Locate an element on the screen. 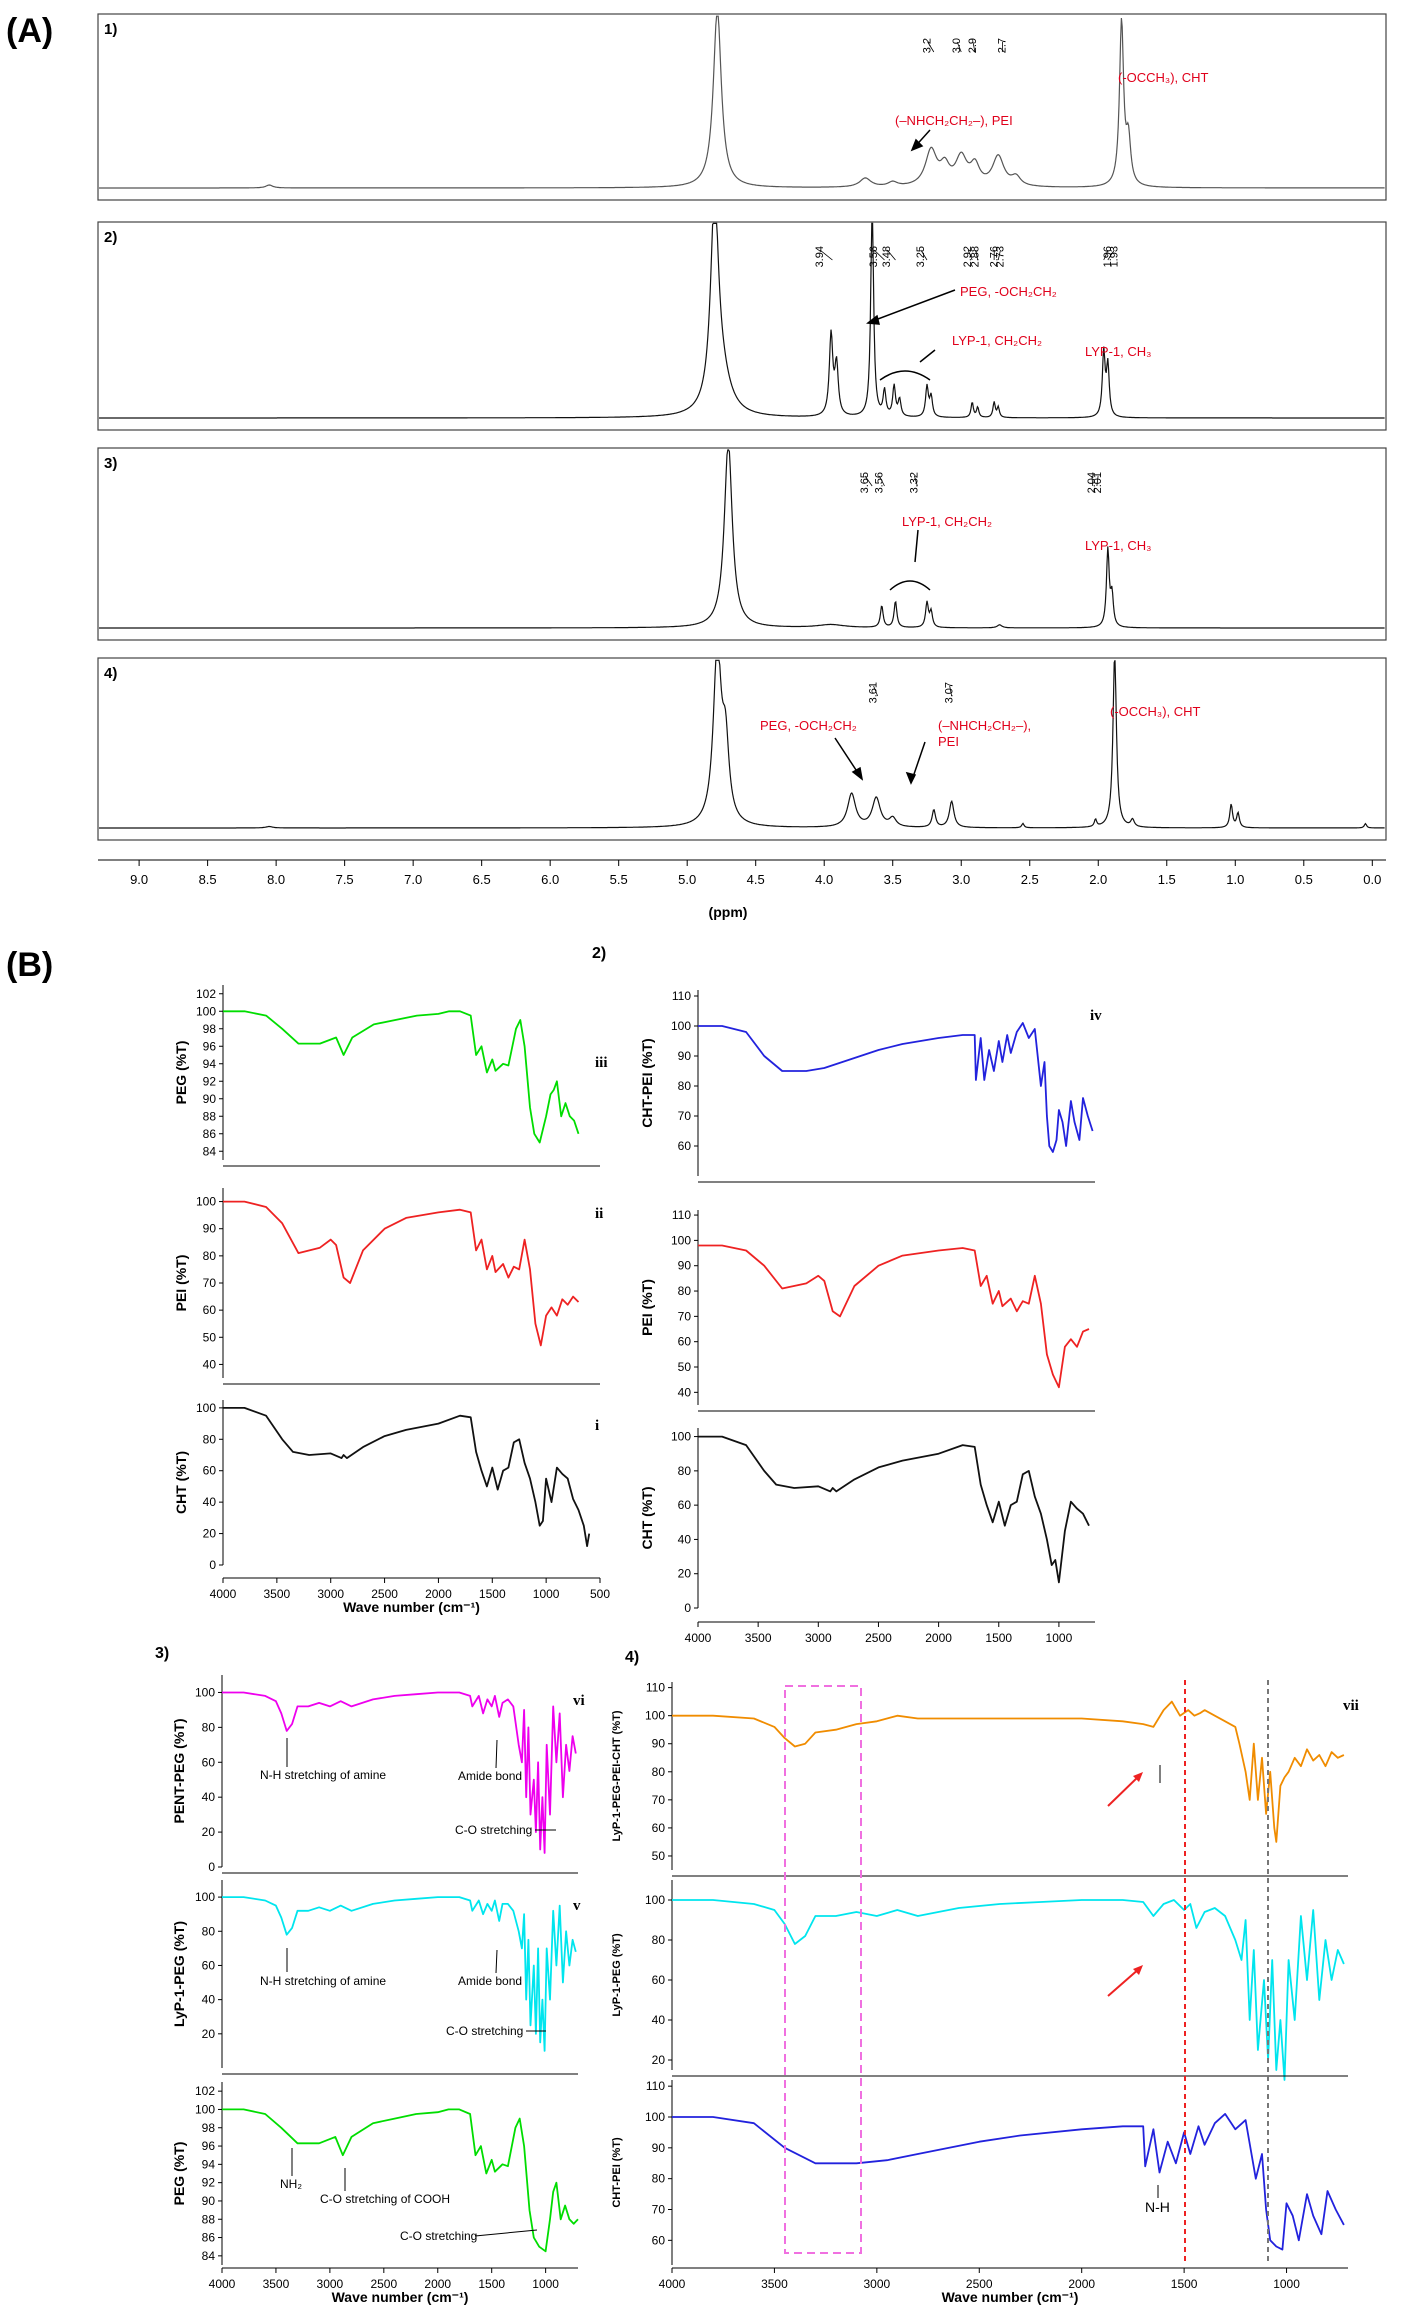 The image size is (1408, 2312). nmr4-arrowhead-peg is located at coordinates (857, 773).